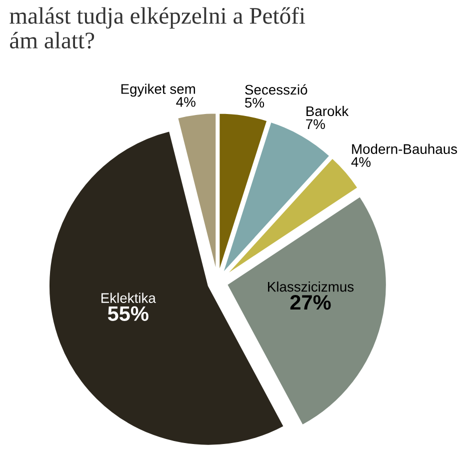 This screenshot has height=466, width=459. I want to click on chart-title: malást tudja elképzelni a Petőfi ám alatt?, so click(158, 27).